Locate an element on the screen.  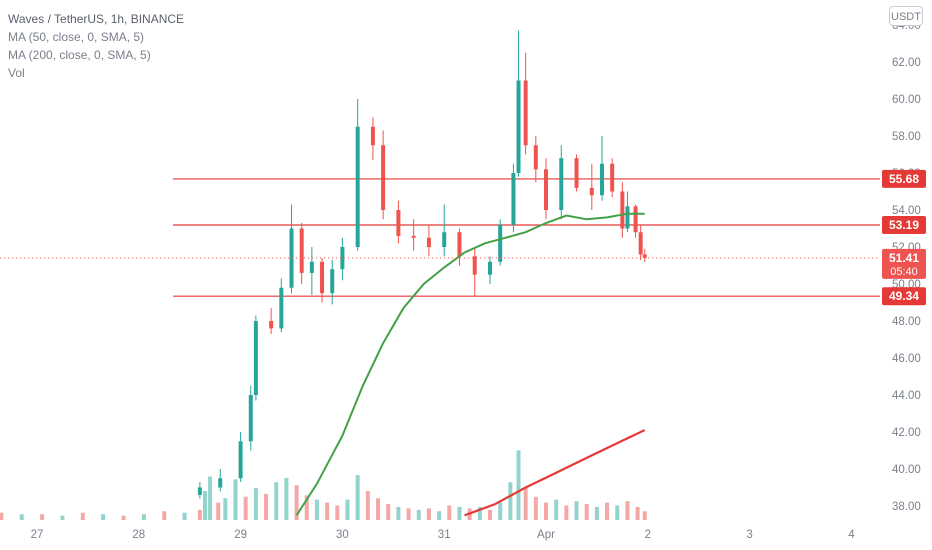
x-tick-label: 27 is located at coordinates (37, 535).